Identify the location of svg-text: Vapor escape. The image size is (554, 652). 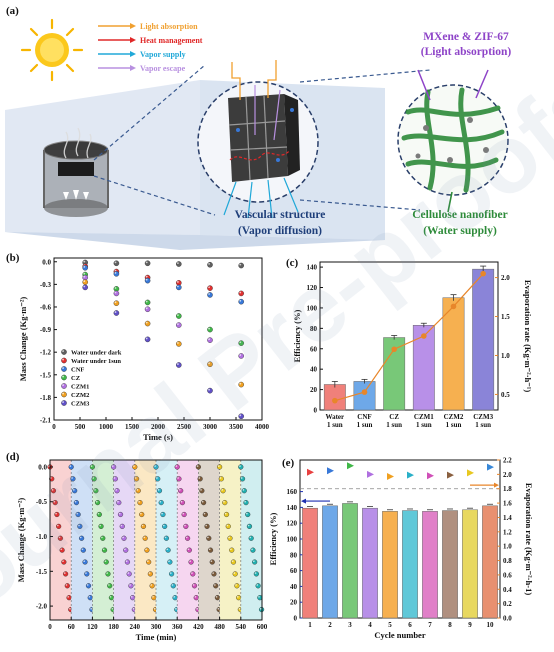
(163, 68).